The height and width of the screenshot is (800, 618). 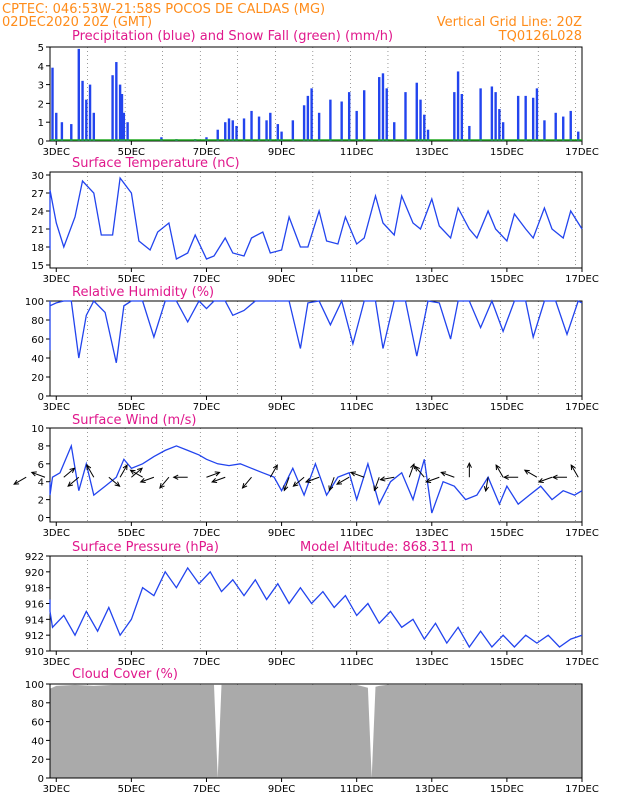 I want to click on wind-ytick-label: 10, so click(x=37, y=429).